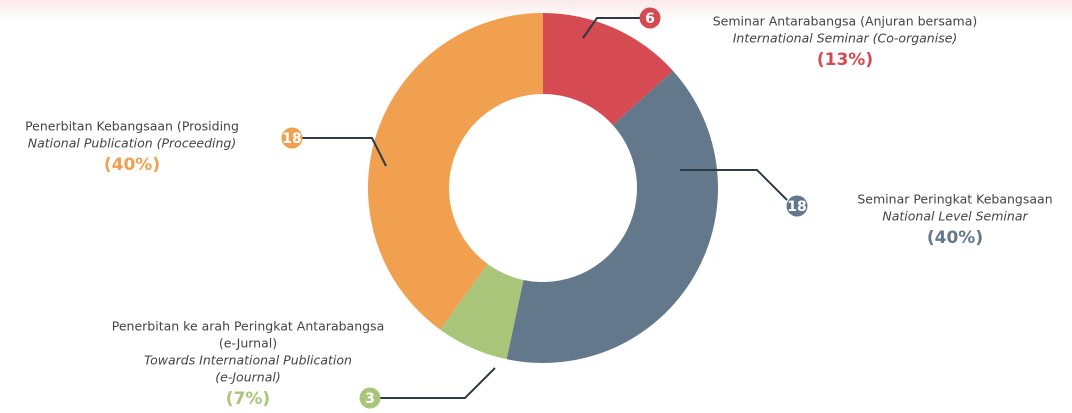  Describe the element at coordinates (248, 399) in the screenshot. I see `percent-label: (7%)` at that location.